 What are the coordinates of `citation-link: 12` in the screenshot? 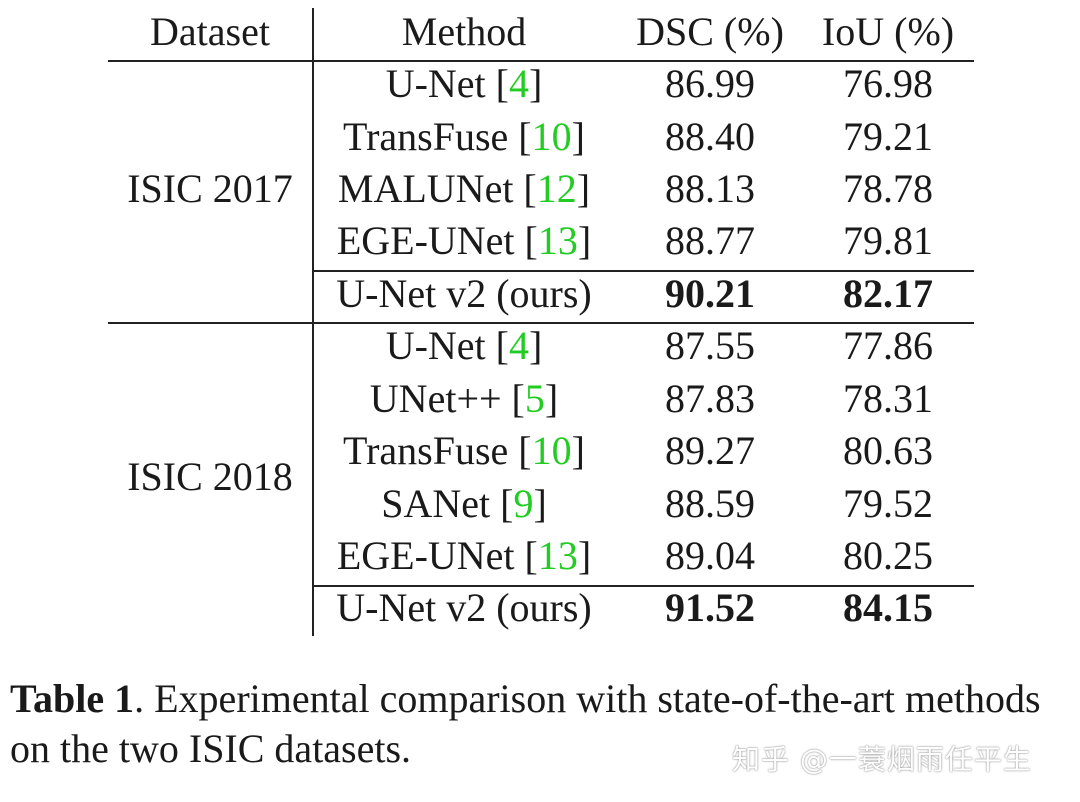 It's located at (556, 188).